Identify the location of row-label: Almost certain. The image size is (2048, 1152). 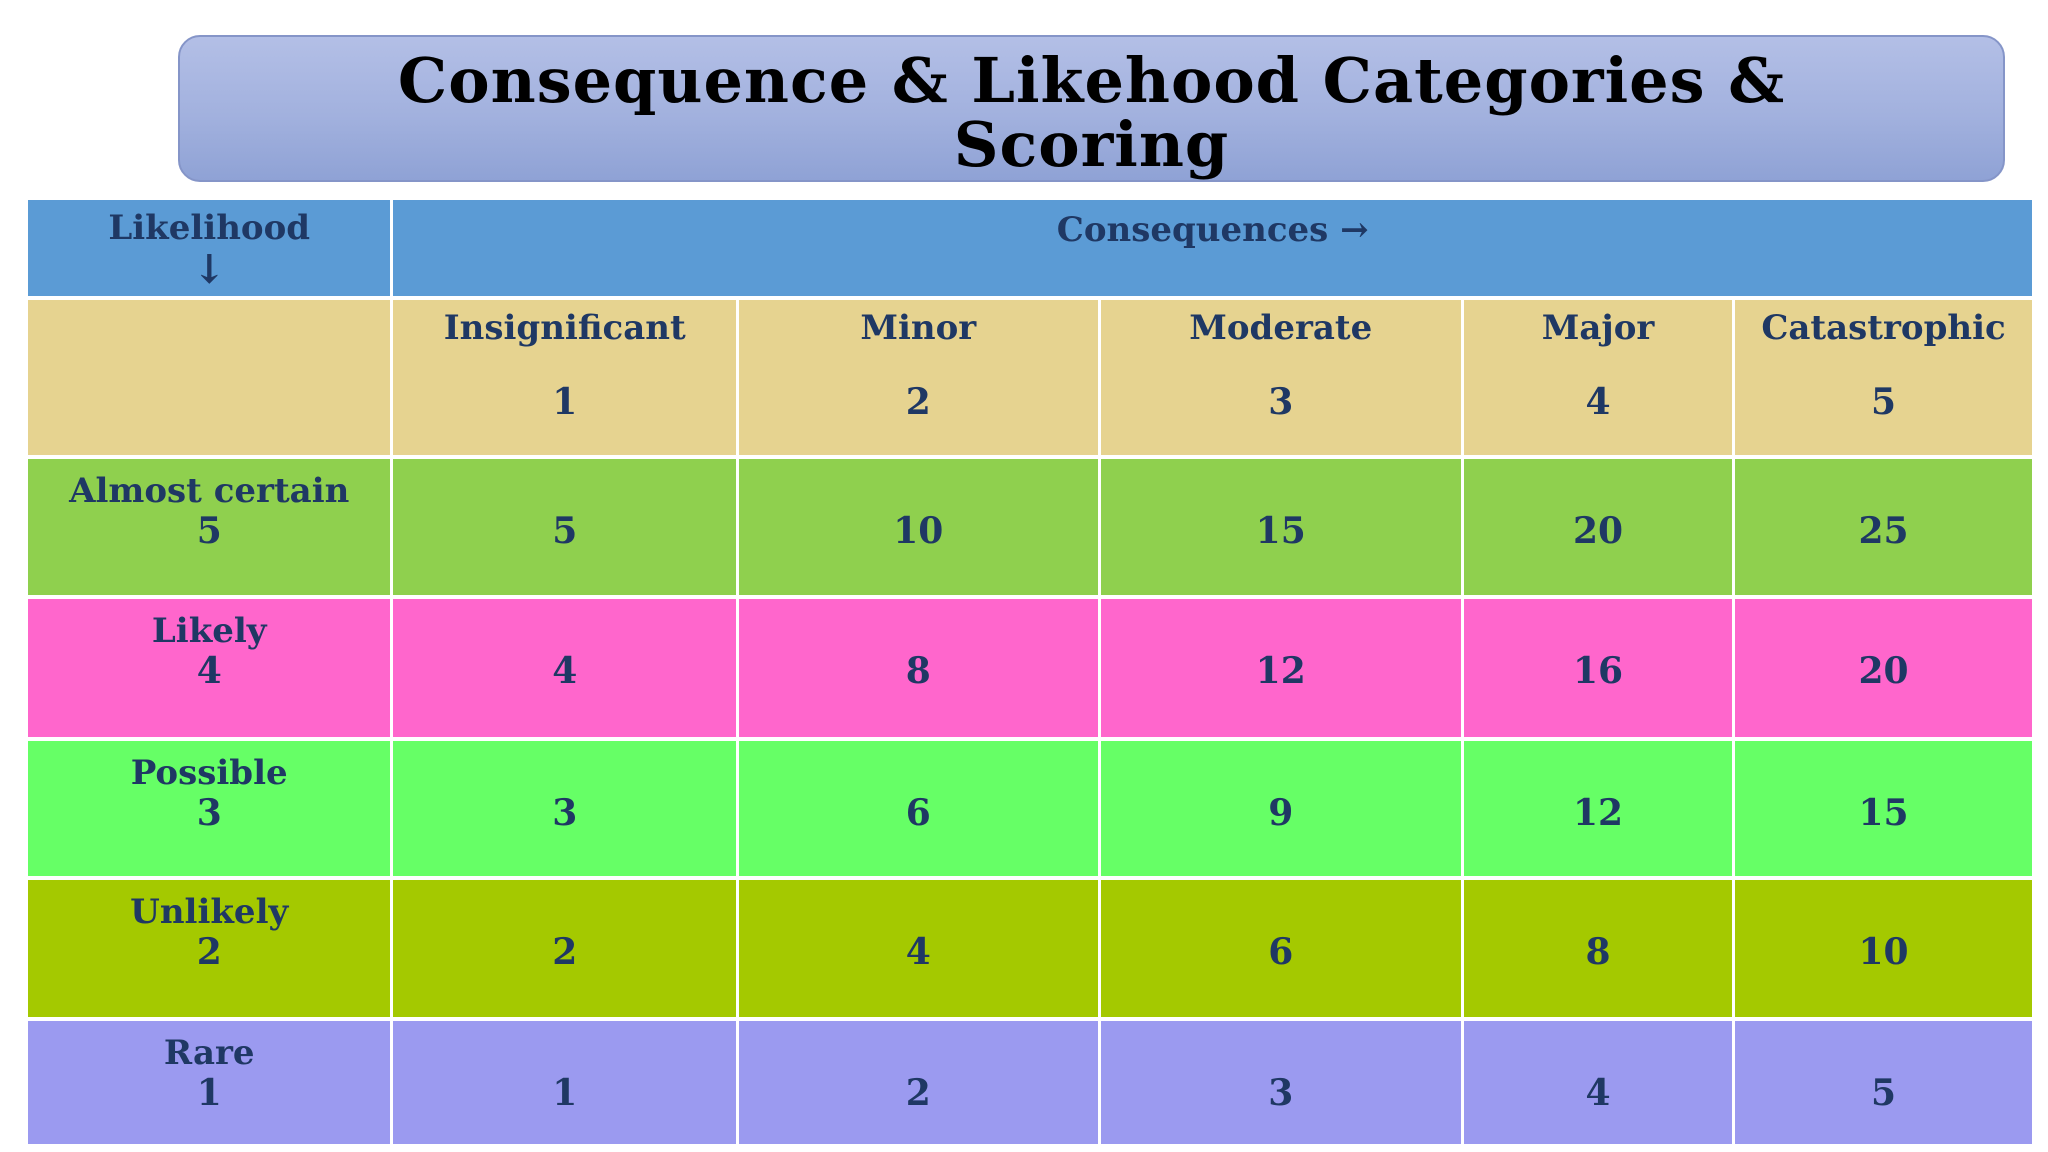
(209, 491).